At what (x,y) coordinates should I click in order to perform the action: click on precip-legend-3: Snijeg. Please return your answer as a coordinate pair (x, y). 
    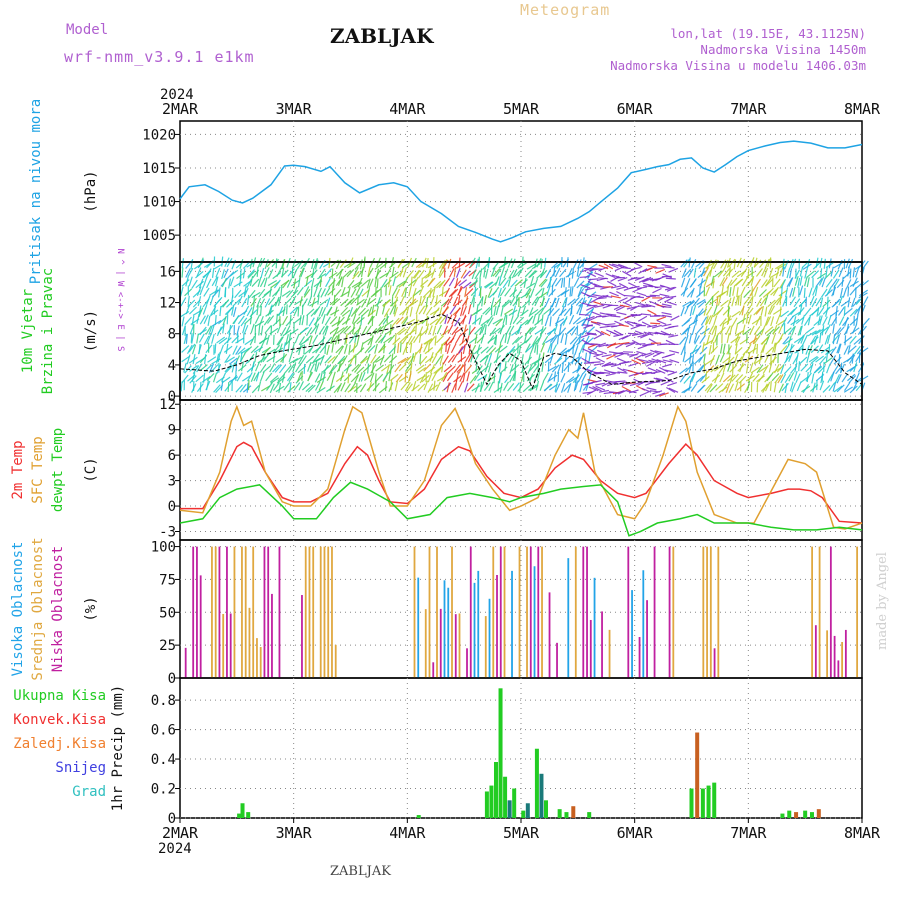
    Looking at the image, I should click on (80, 768).